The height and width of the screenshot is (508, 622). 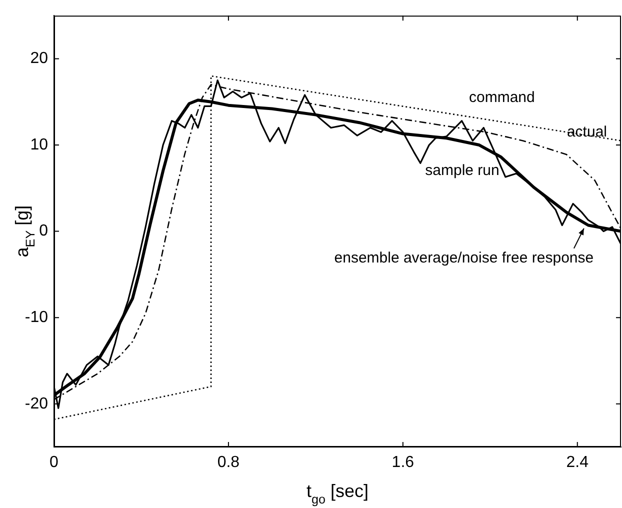 I want to click on annotation: sample run, so click(x=462, y=171).